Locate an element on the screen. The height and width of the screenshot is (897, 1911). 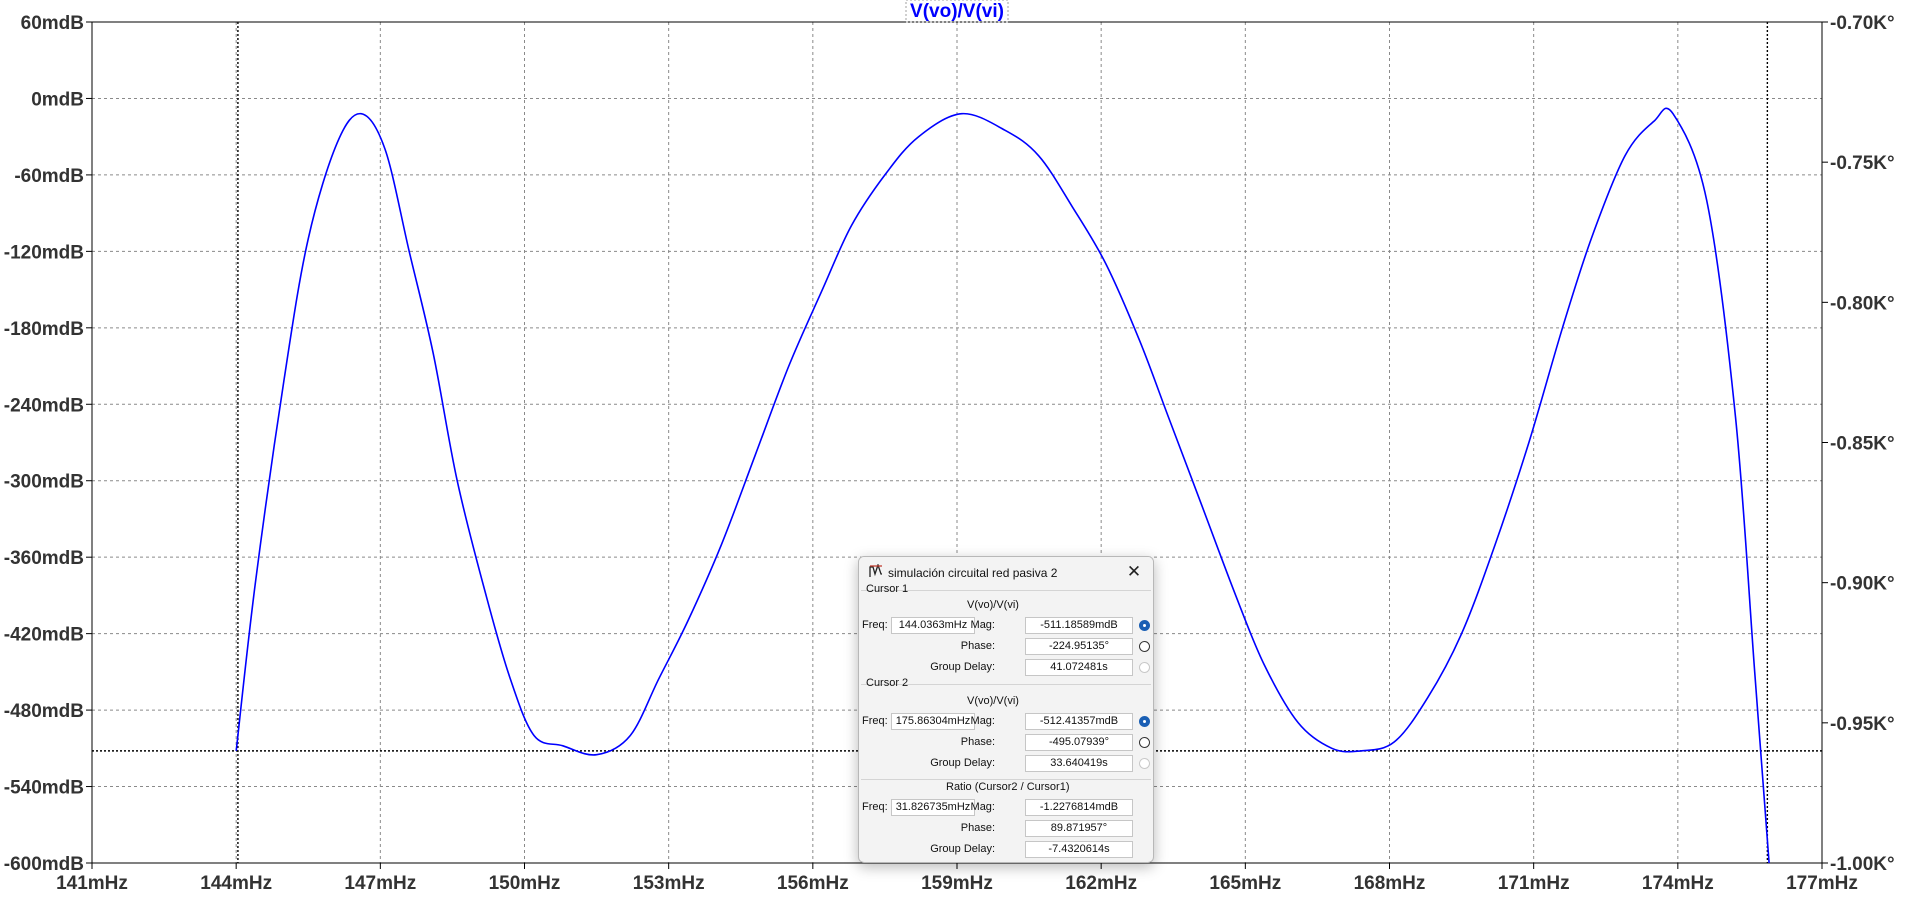
cursor2-phase-field: -495.07939° is located at coordinates (1079, 742).